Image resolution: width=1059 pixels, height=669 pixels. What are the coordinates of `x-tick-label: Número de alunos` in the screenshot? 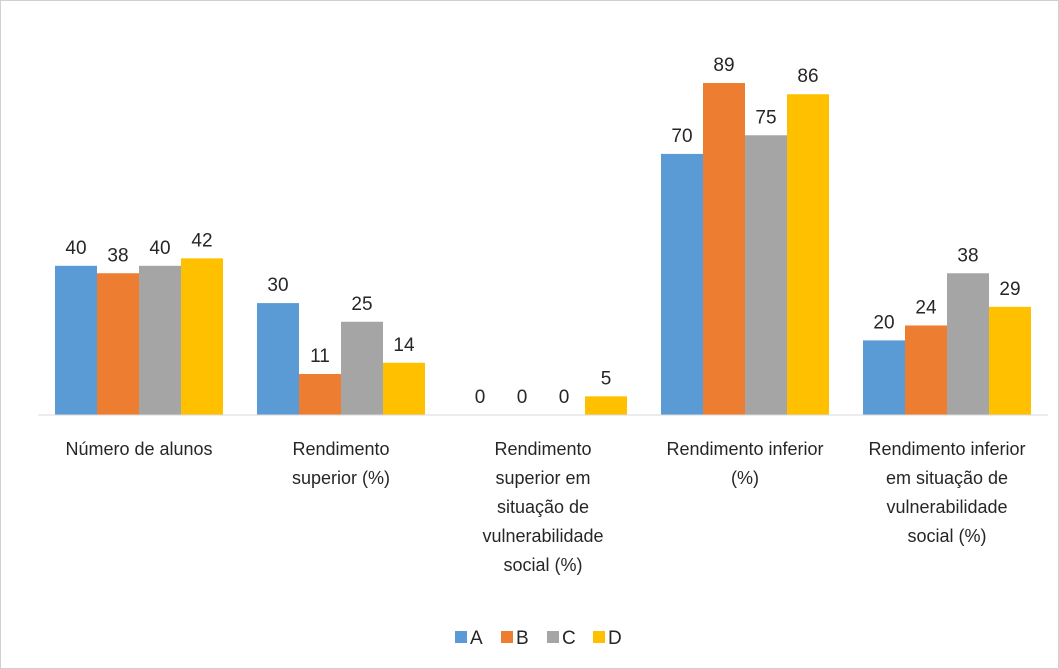 It's located at (139, 449).